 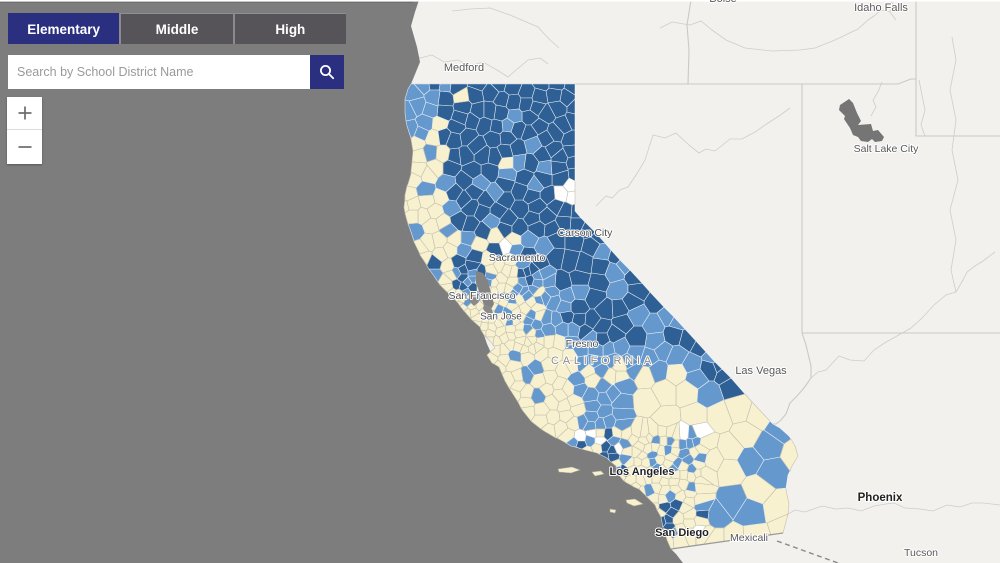 What do you see at coordinates (464, 68) in the screenshot?
I see `svg-text: Medford` at bounding box center [464, 68].